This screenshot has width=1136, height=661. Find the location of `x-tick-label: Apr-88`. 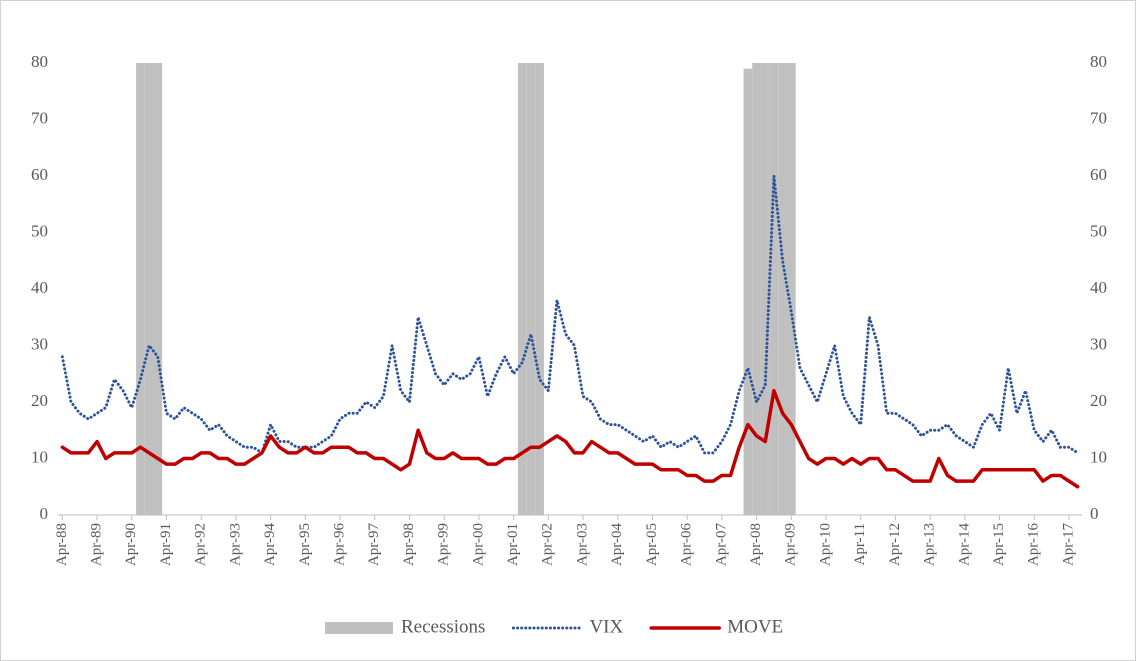

x-tick-label: Apr-88 is located at coordinates (62, 544).